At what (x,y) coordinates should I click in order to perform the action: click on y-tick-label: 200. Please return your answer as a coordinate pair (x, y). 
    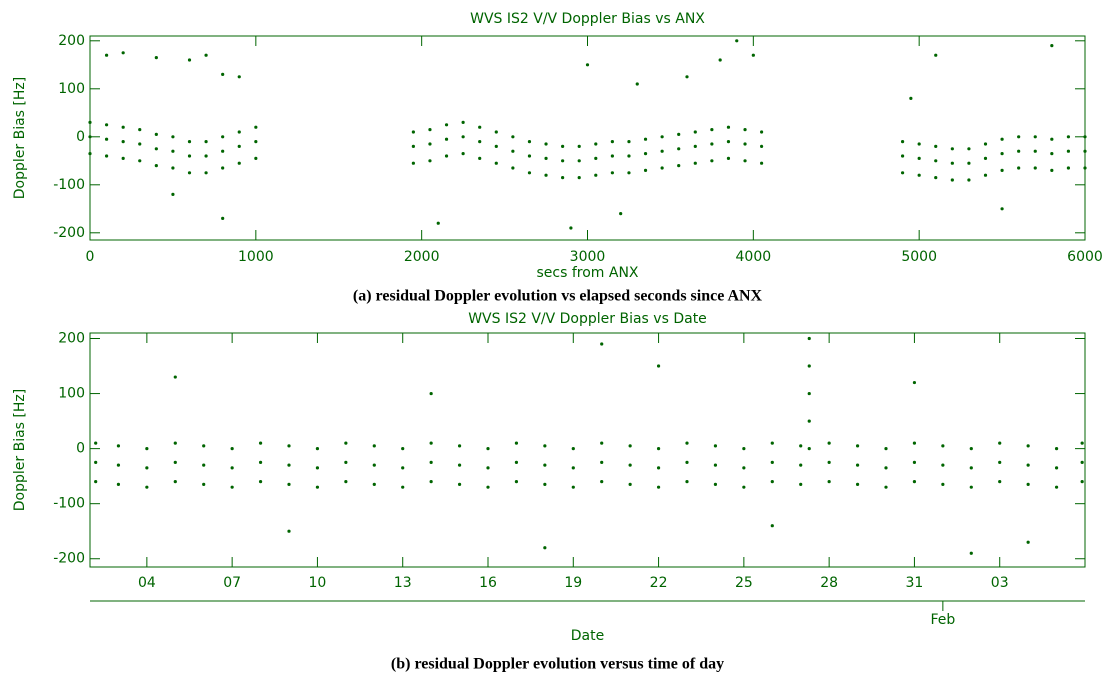
    Looking at the image, I should click on (71, 41).